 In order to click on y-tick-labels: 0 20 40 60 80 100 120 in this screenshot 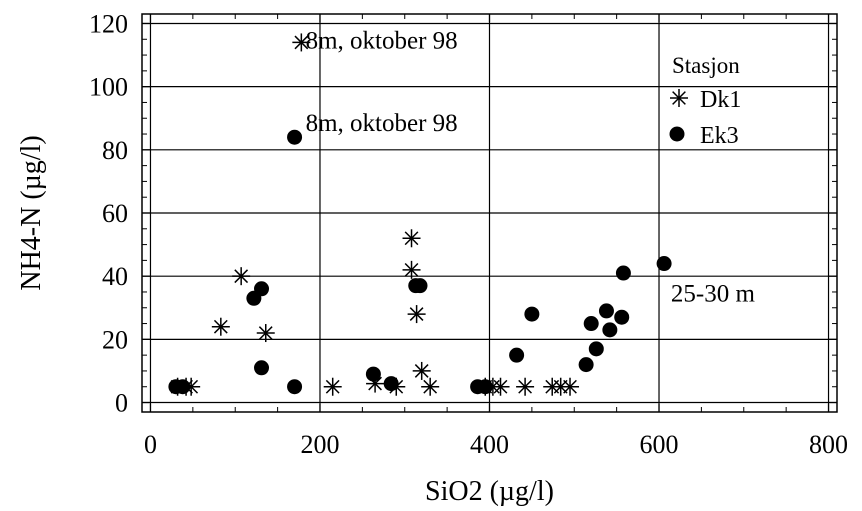, I will do `click(108, 213)`.